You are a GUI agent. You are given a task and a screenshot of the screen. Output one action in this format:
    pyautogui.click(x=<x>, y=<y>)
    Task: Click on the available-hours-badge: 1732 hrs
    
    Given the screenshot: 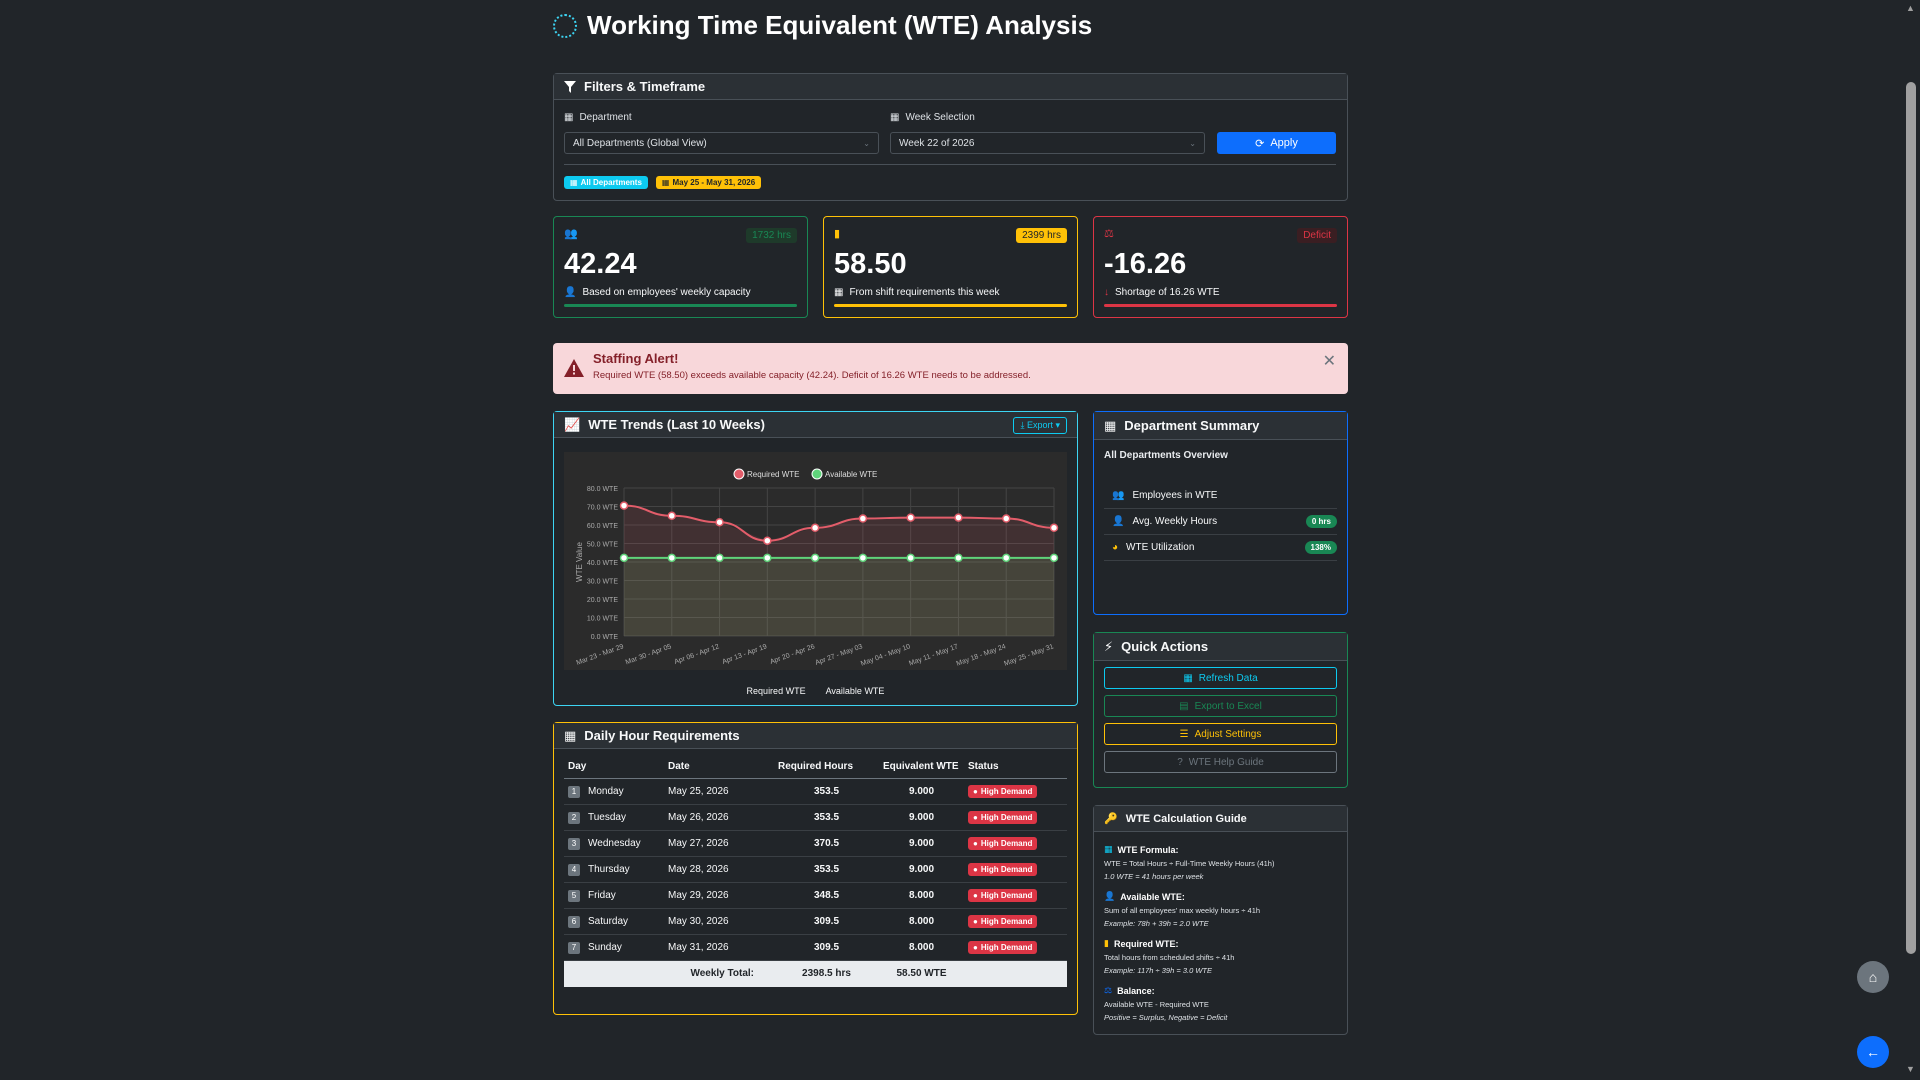 What is the action you would take?
    pyautogui.click(x=771, y=235)
    